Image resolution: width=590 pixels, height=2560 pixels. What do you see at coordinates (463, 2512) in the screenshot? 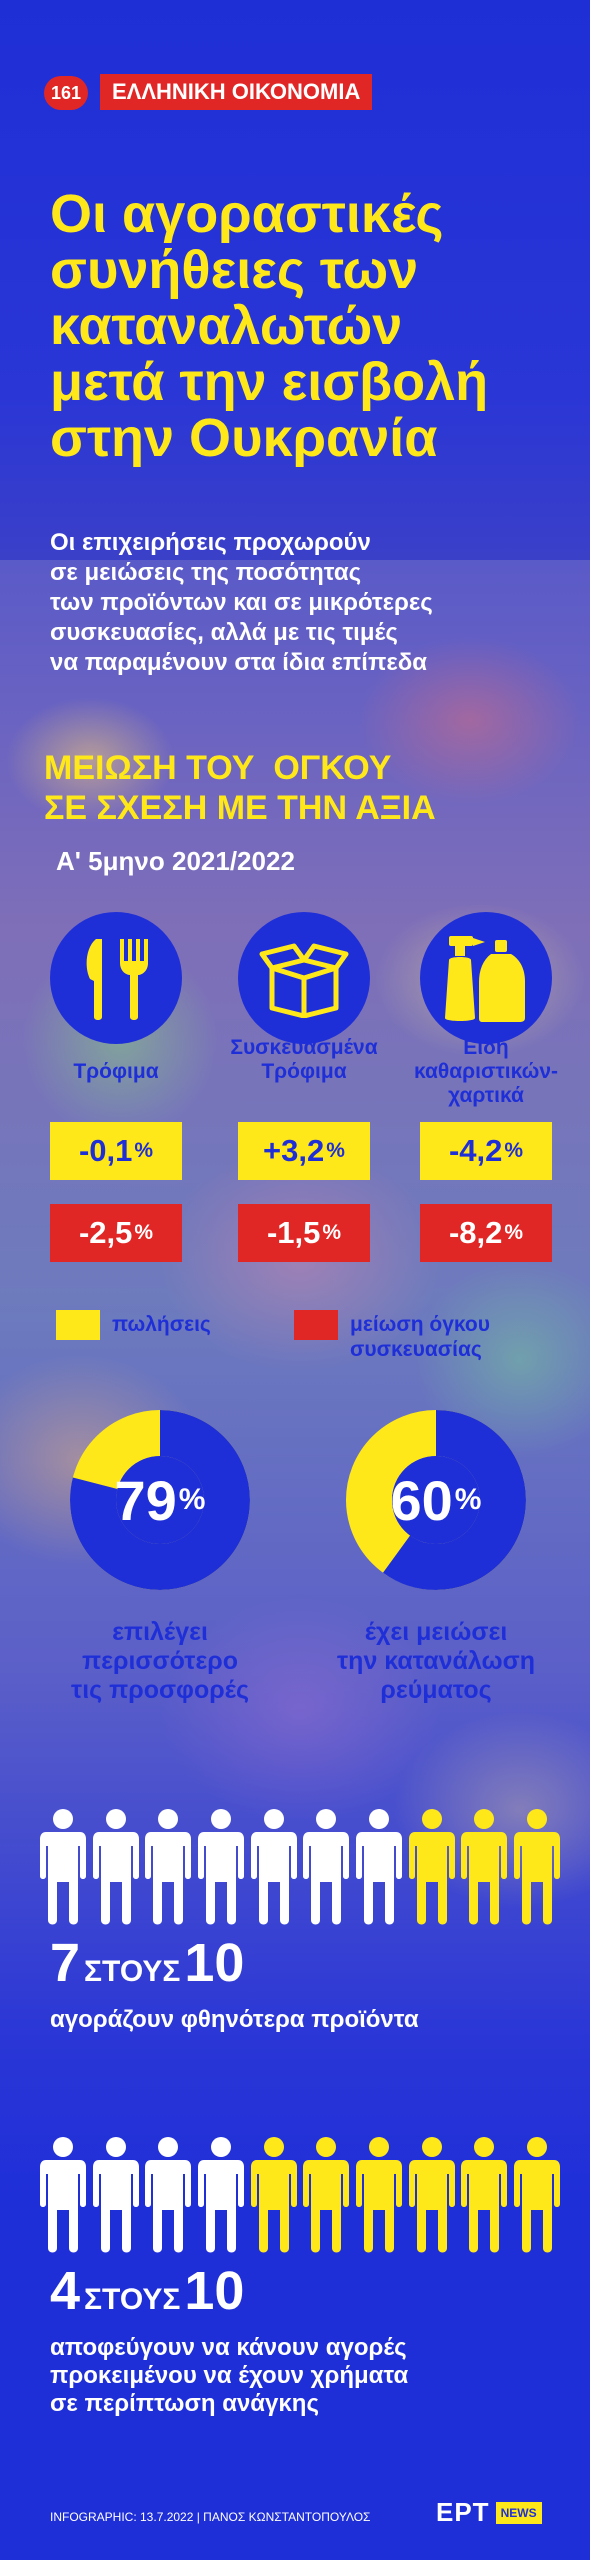
I see `logo-main: ΕΡΤ` at bounding box center [463, 2512].